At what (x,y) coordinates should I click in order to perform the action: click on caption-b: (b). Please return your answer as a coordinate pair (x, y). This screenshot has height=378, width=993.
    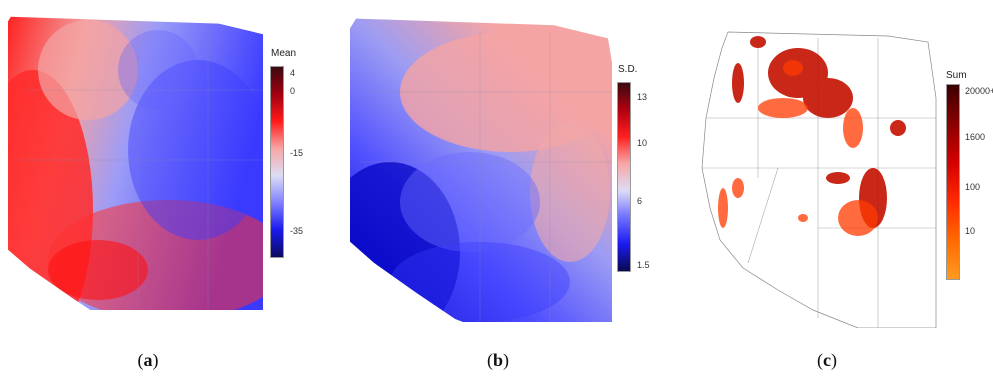
    Looking at the image, I should click on (498, 360).